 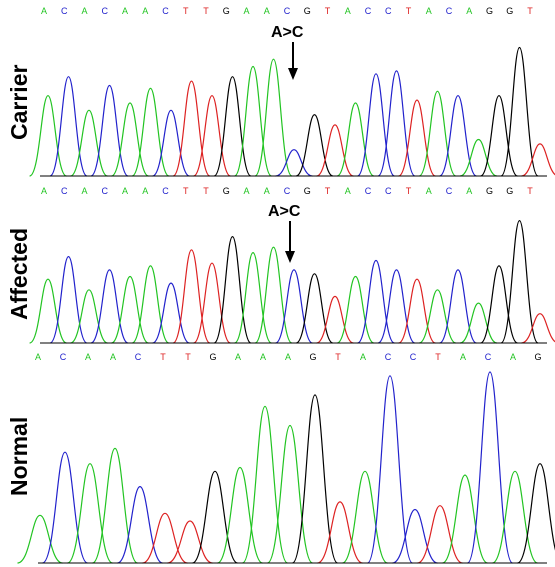 I want to click on carrier-base-call-6: C, so click(x=165, y=11).